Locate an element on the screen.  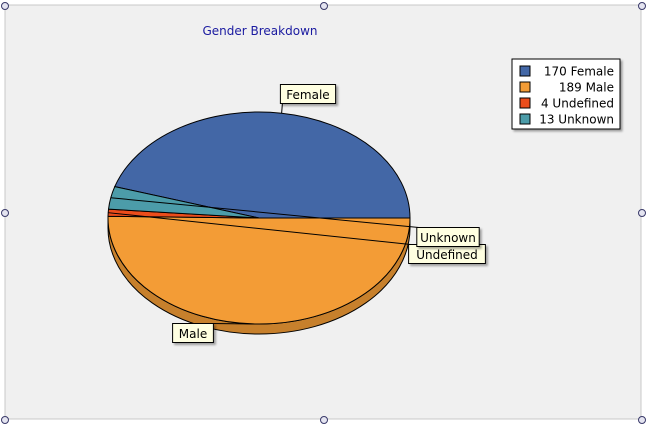
legend-entry-male: 189 Male is located at coordinates (586, 88).